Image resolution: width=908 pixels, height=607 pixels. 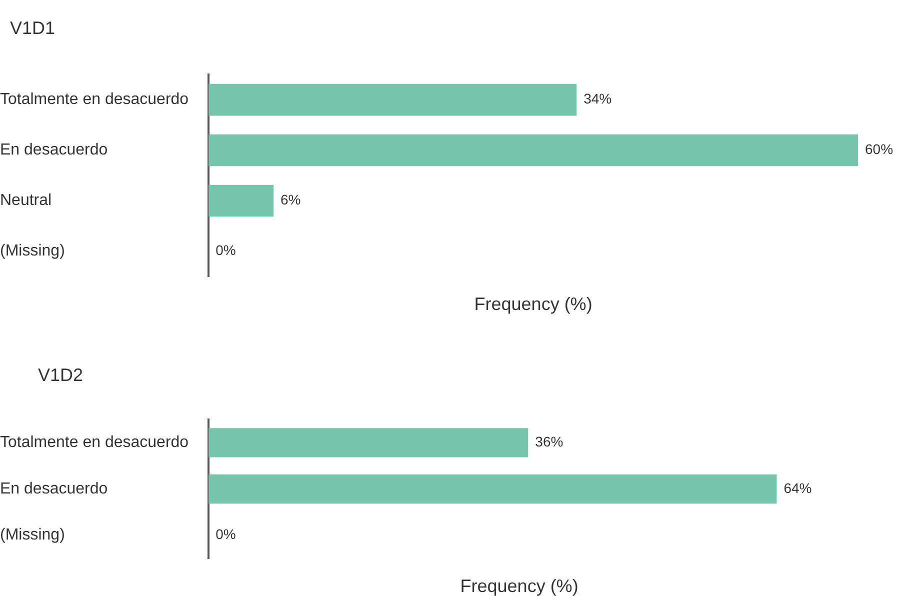 What do you see at coordinates (549, 442) in the screenshot?
I see `data-label: 36%` at bounding box center [549, 442].